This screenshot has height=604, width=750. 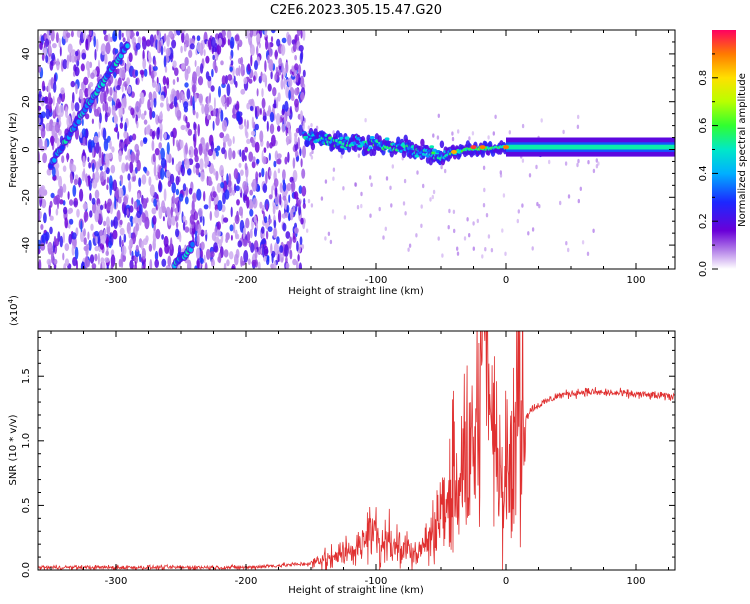 I want to click on heatmap-band-halo, so click(x=422, y=142).